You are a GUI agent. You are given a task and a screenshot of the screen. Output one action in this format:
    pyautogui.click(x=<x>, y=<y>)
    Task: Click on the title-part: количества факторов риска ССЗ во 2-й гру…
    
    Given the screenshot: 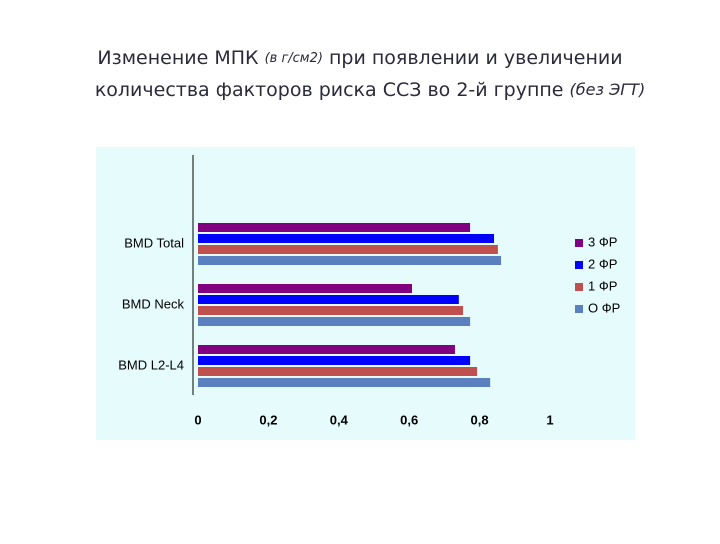 What is the action you would take?
    pyautogui.click(x=329, y=90)
    